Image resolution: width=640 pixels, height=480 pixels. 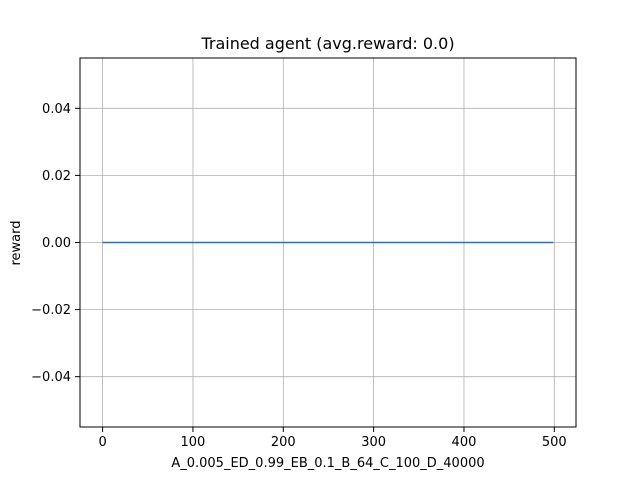 I want to click on y-axis-label: reward, so click(x=16, y=242).